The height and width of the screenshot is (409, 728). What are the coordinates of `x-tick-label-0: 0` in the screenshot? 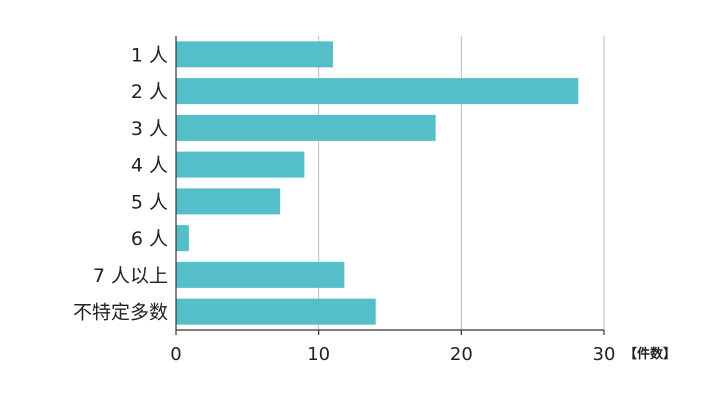 It's located at (175, 354).